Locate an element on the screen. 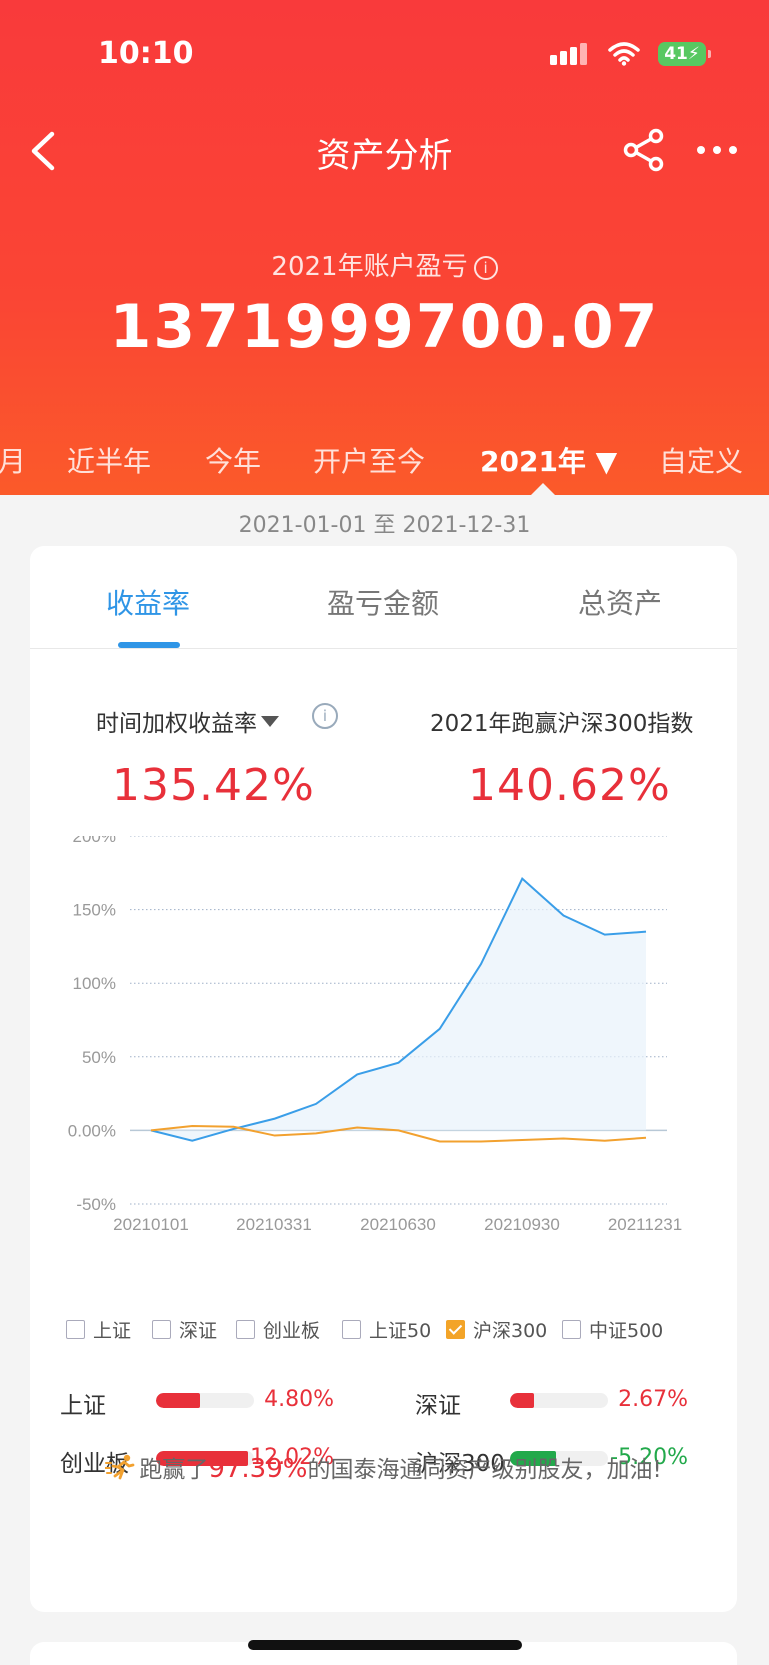  legend-label: 创业板 is located at coordinates (292, 1331).